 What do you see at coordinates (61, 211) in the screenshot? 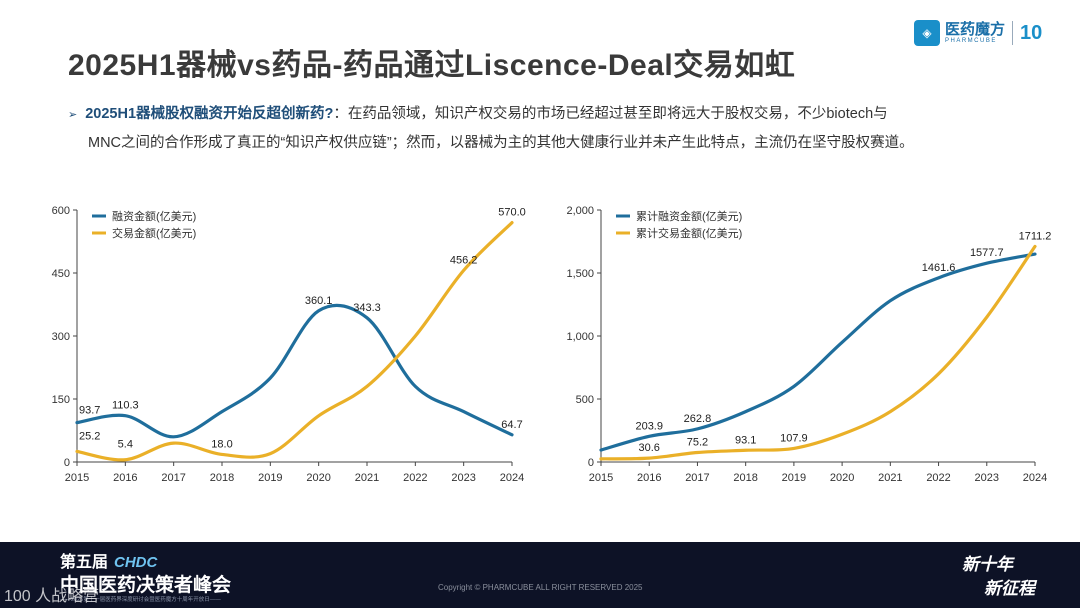
I see `L-y-tick-label: 600` at bounding box center [61, 211].